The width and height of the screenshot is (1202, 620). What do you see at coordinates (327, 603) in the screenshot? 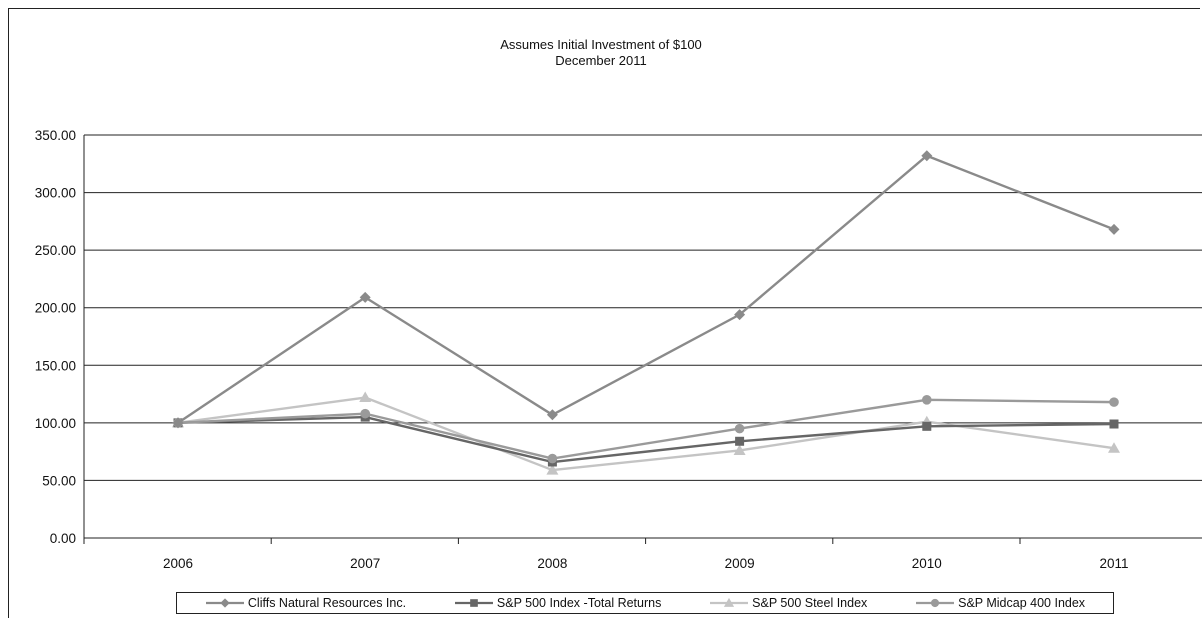
I see `legend-label: Cliffs Natural Resources Inc.` at bounding box center [327, 603].